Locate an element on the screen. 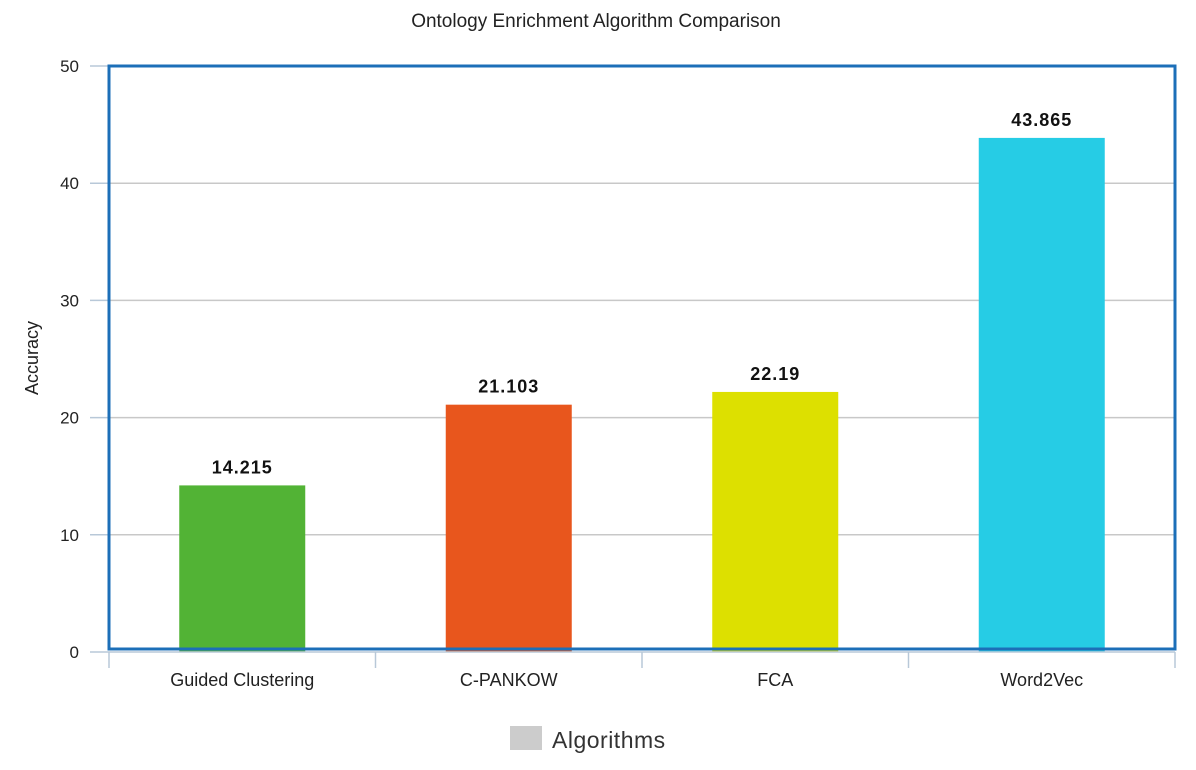 The width and height of the screenshot is (1196, 770). data-label: 21.103 is located at coordinates (508, 387).